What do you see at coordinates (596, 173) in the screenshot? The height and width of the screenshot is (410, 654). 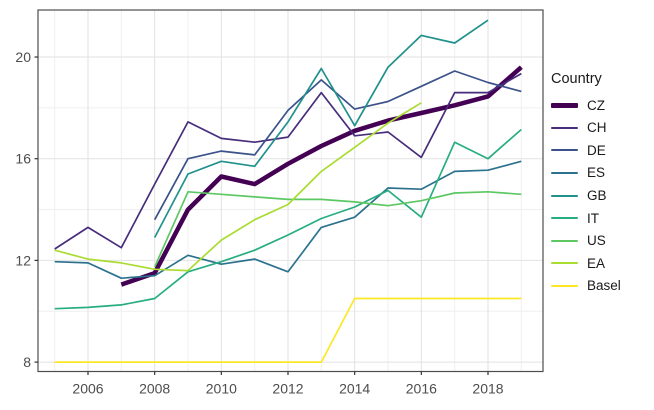 I see `legend-label-ES: ES` at bounding box center [596, 173].